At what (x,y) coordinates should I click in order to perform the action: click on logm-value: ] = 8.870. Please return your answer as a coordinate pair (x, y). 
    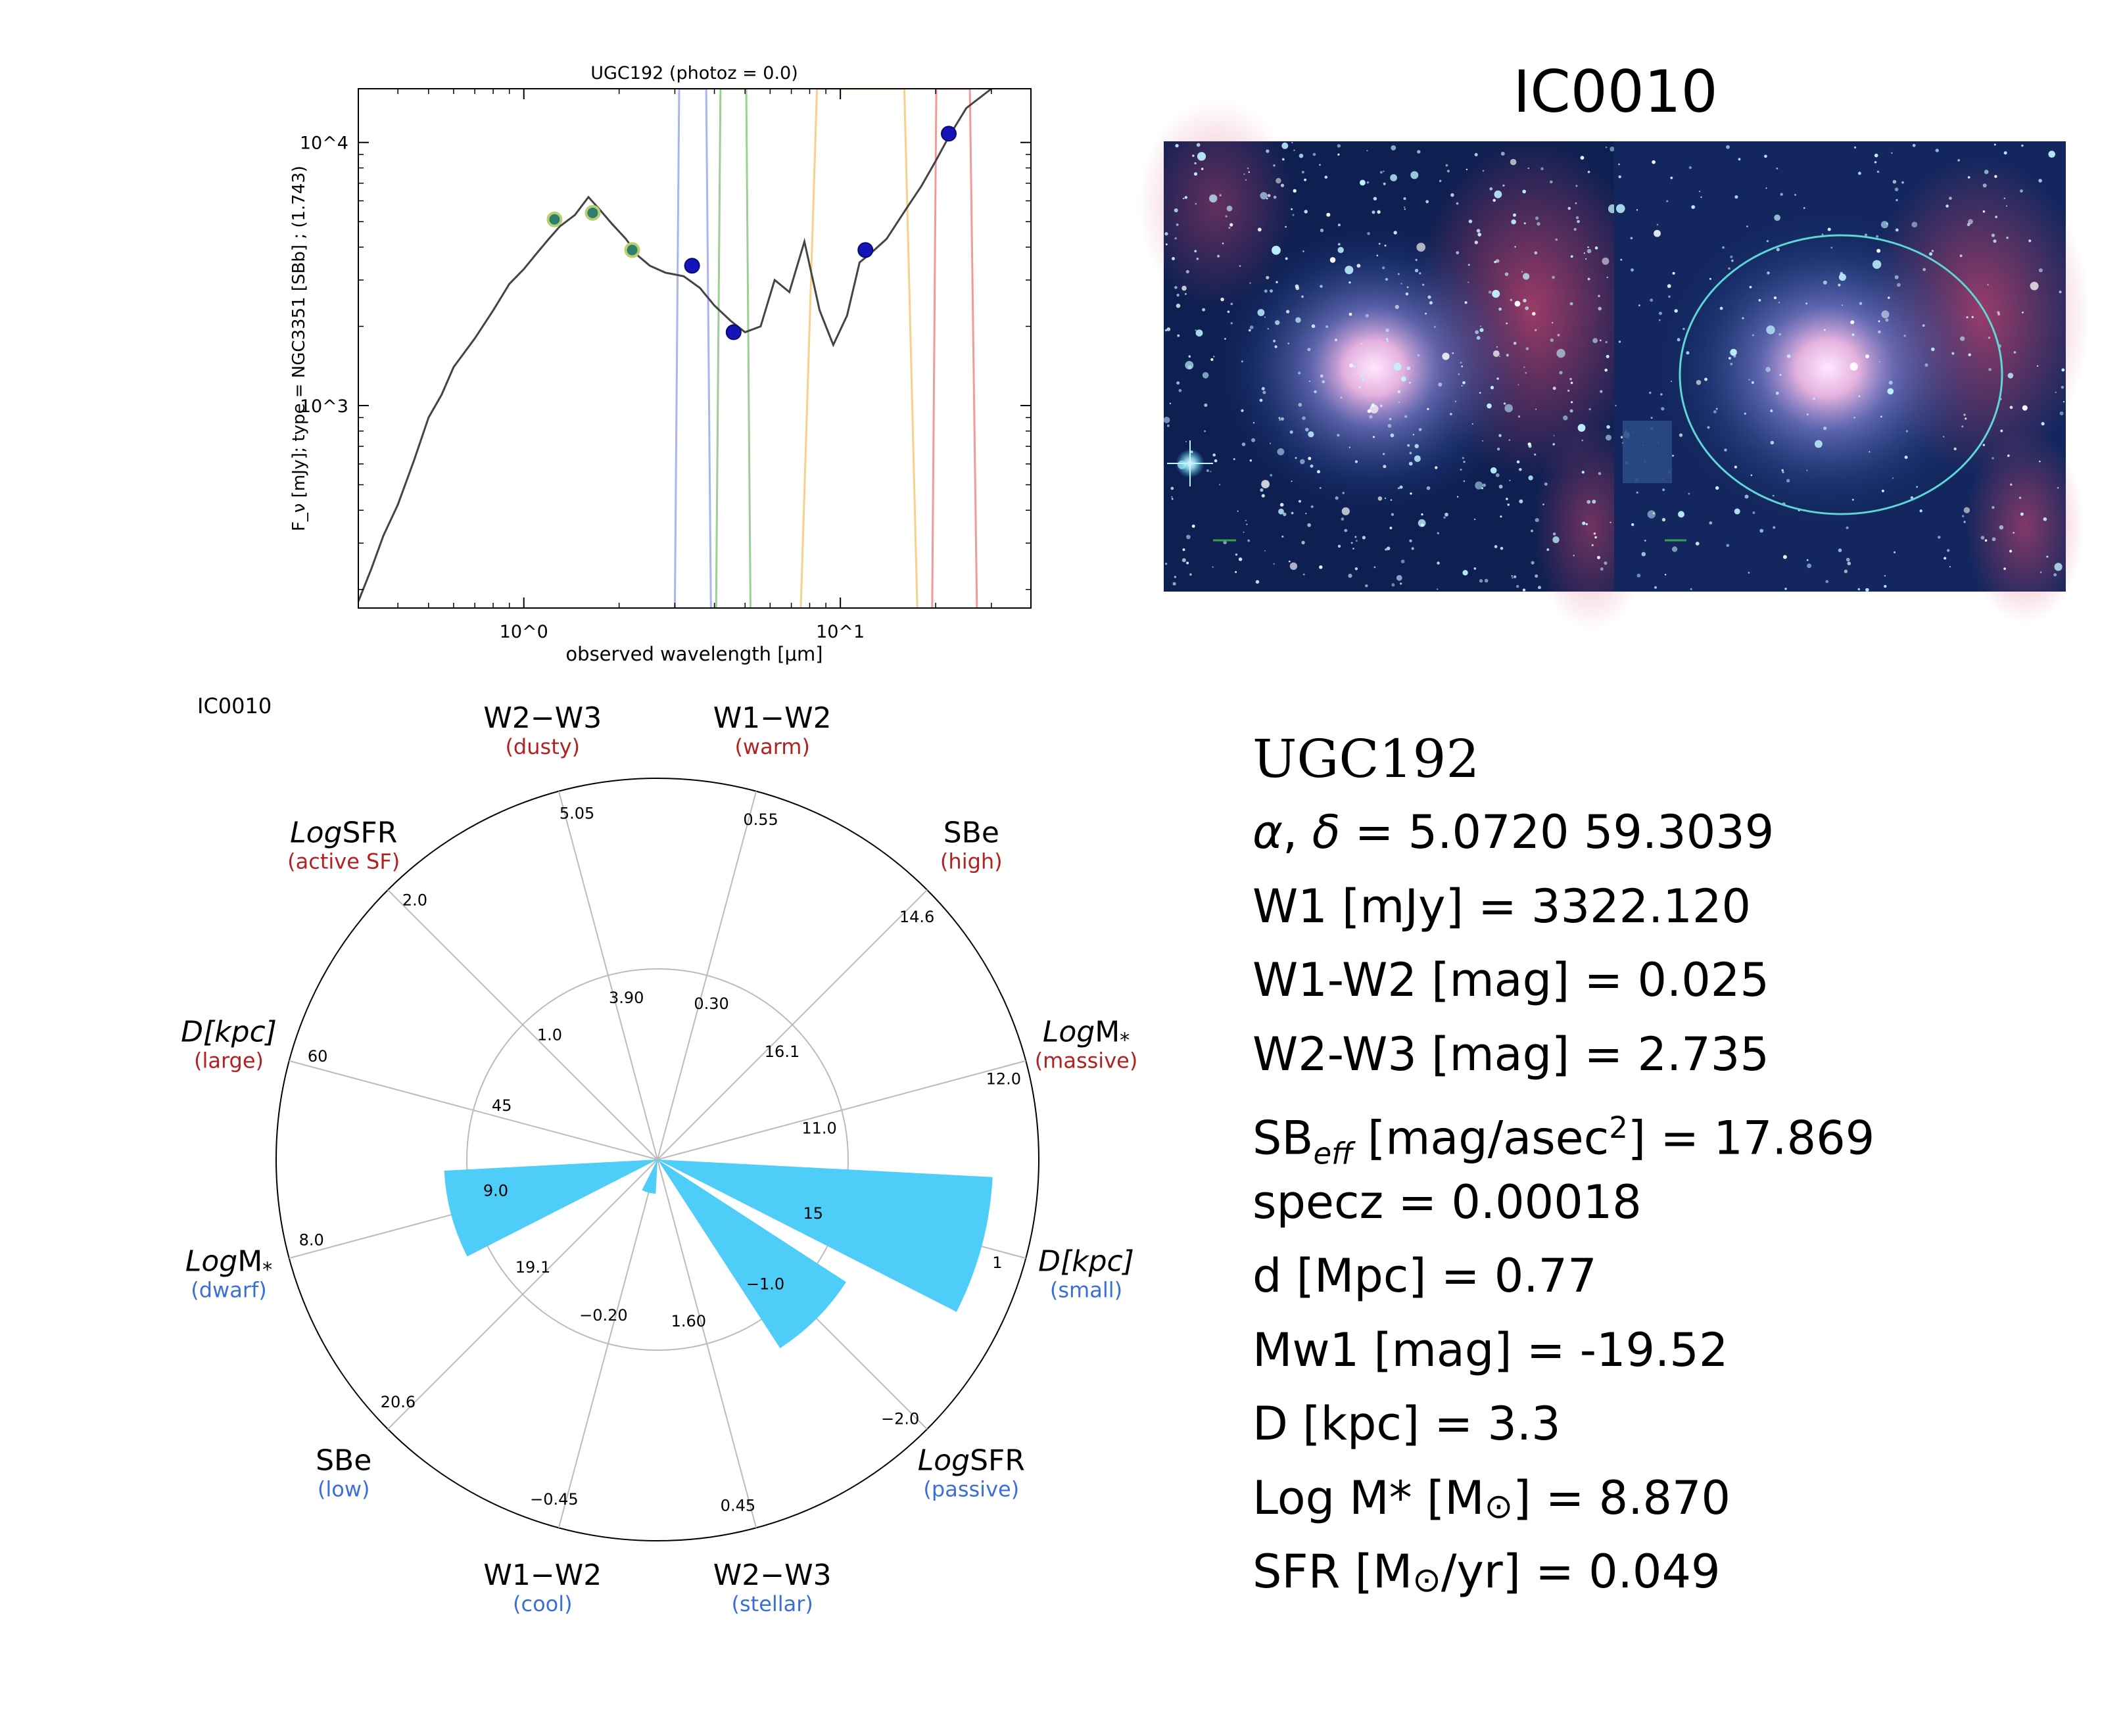
    Looking at the image, I should click on (1622, 1498).